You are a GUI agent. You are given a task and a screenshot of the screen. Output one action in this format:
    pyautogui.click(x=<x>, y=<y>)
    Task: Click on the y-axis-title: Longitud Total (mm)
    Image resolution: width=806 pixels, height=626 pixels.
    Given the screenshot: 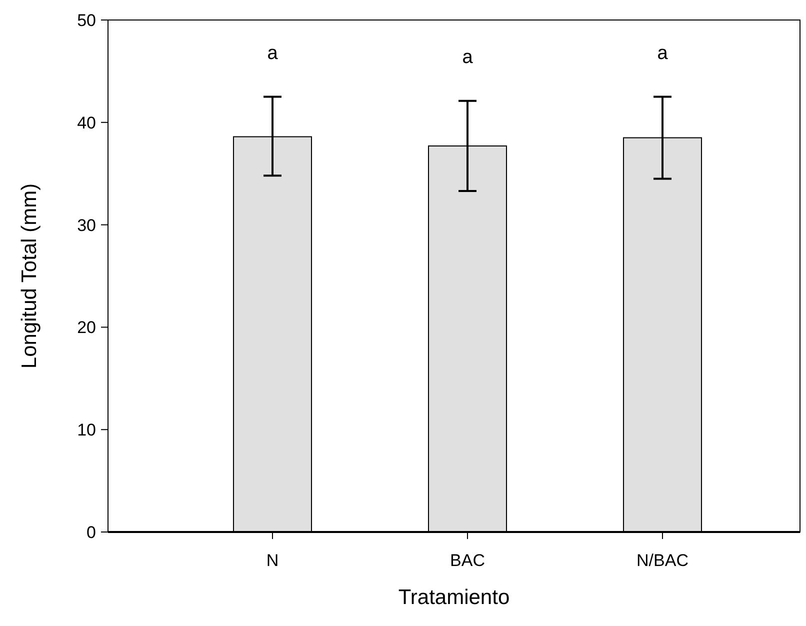 What is the action you would take?
    pyautogui.click(x=29, y=276)
    